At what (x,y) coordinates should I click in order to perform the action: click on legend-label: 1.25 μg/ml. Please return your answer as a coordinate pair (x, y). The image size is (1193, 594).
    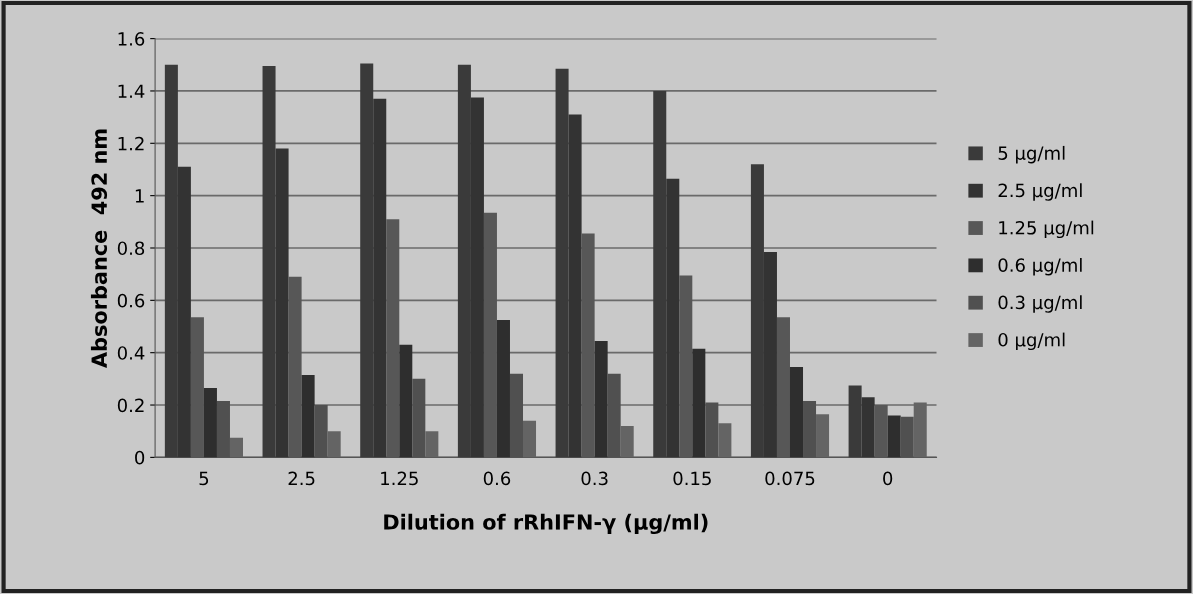
    Looking at the image, I should click on (1046, 229).